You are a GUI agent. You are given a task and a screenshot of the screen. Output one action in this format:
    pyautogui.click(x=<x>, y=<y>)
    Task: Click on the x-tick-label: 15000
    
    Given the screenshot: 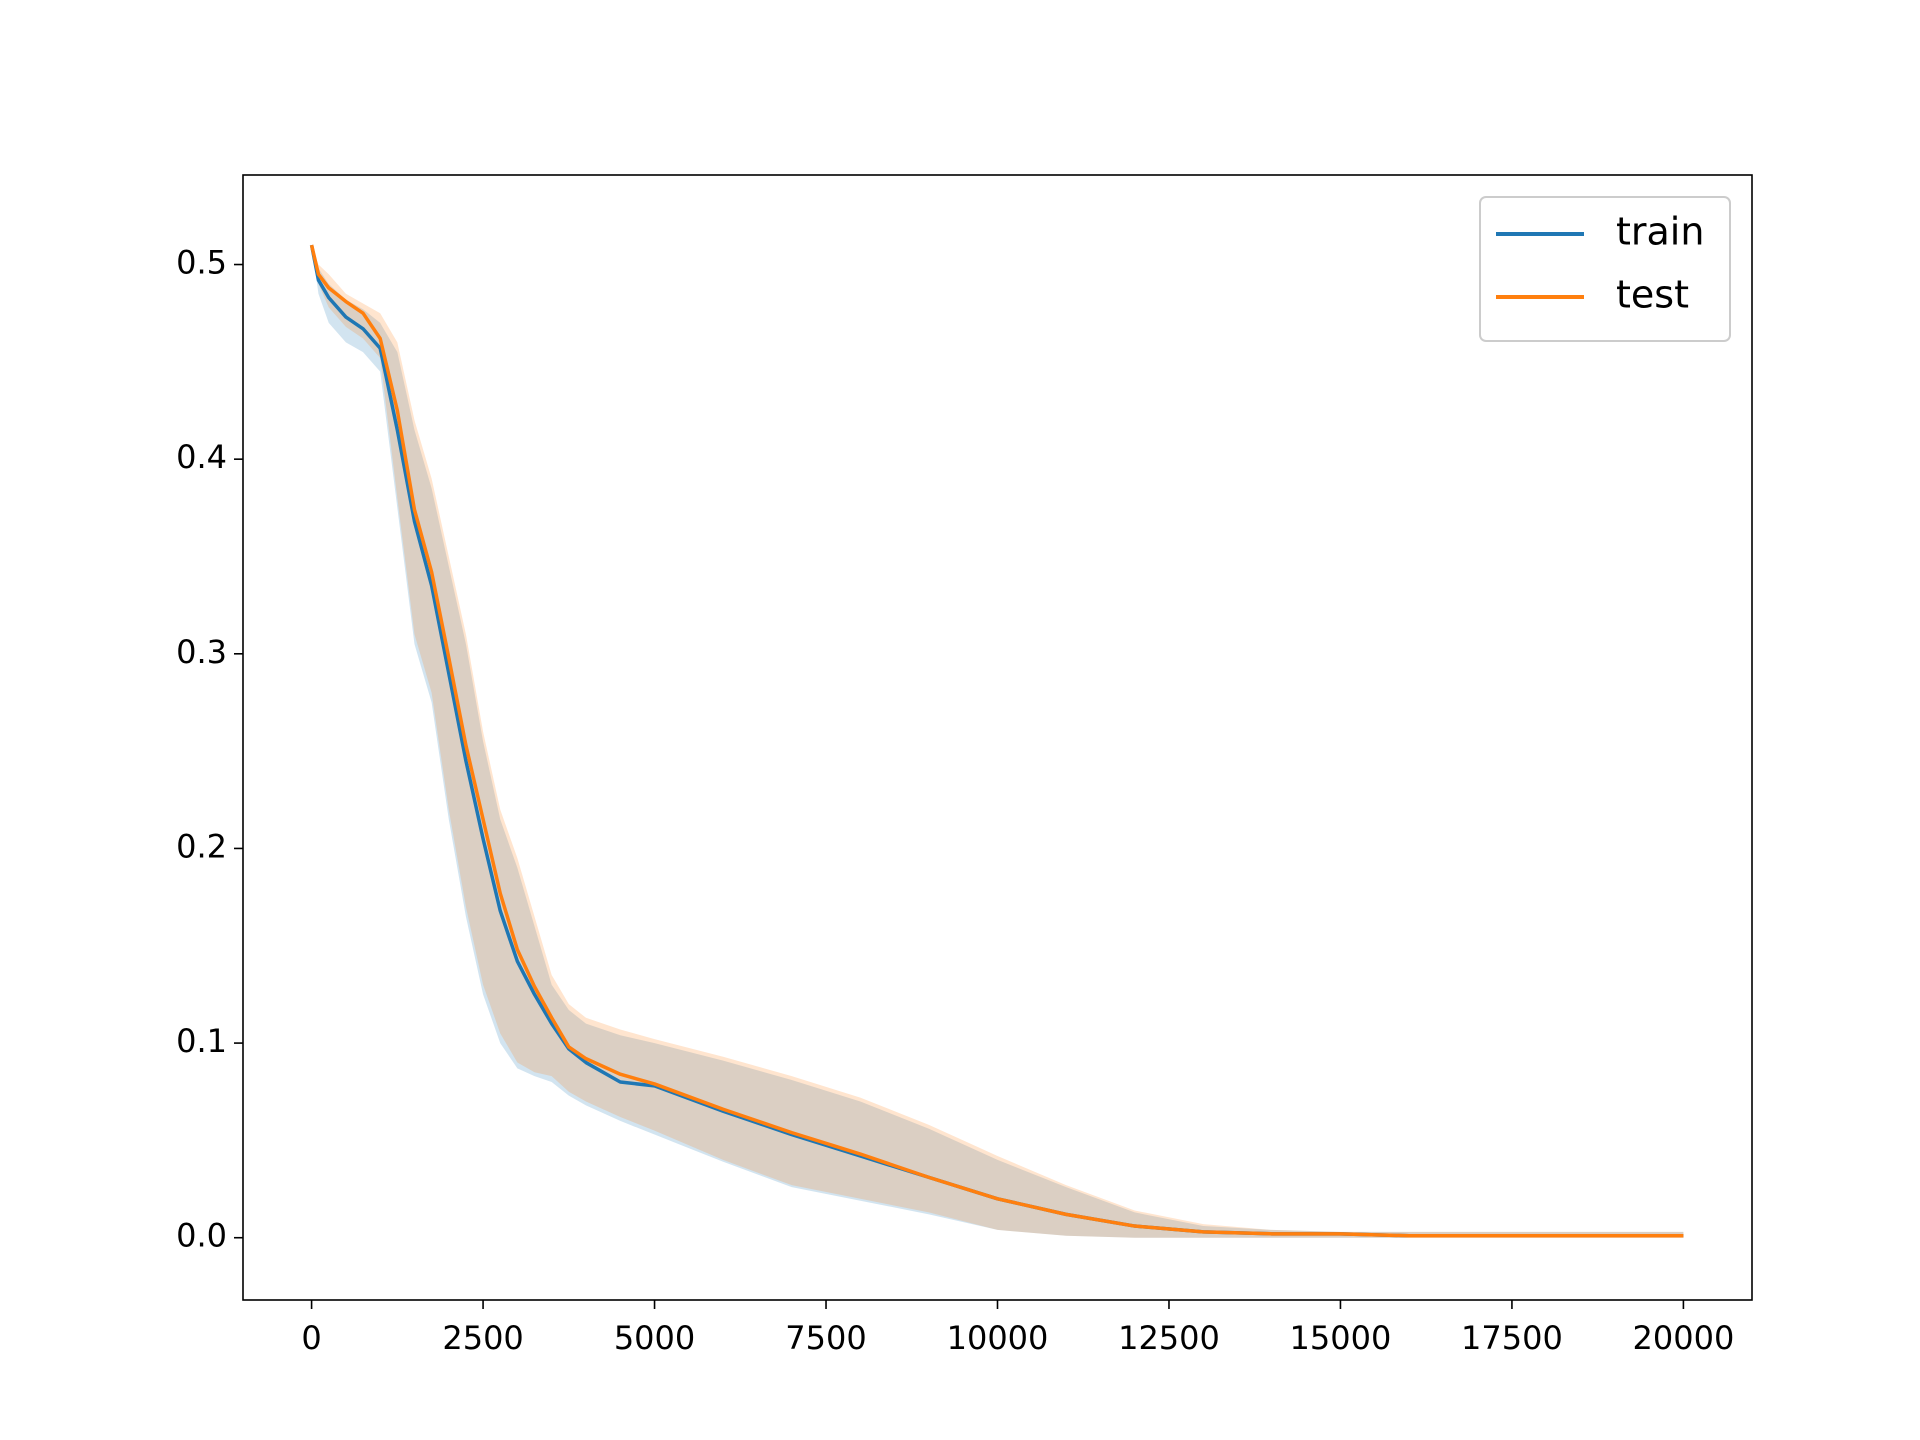 What is the action you would take?
    pyautogui.click(x=1341, y=1338)
    